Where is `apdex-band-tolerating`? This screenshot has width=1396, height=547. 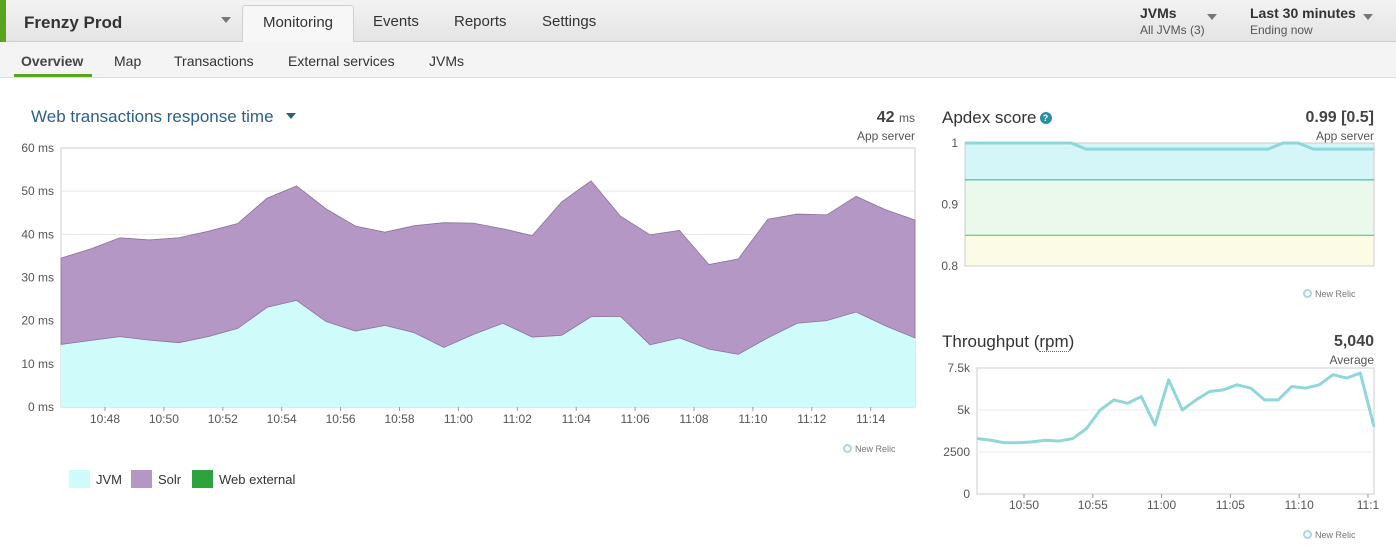
apdex-band-tolerating is located at coordinates (1169, 207).